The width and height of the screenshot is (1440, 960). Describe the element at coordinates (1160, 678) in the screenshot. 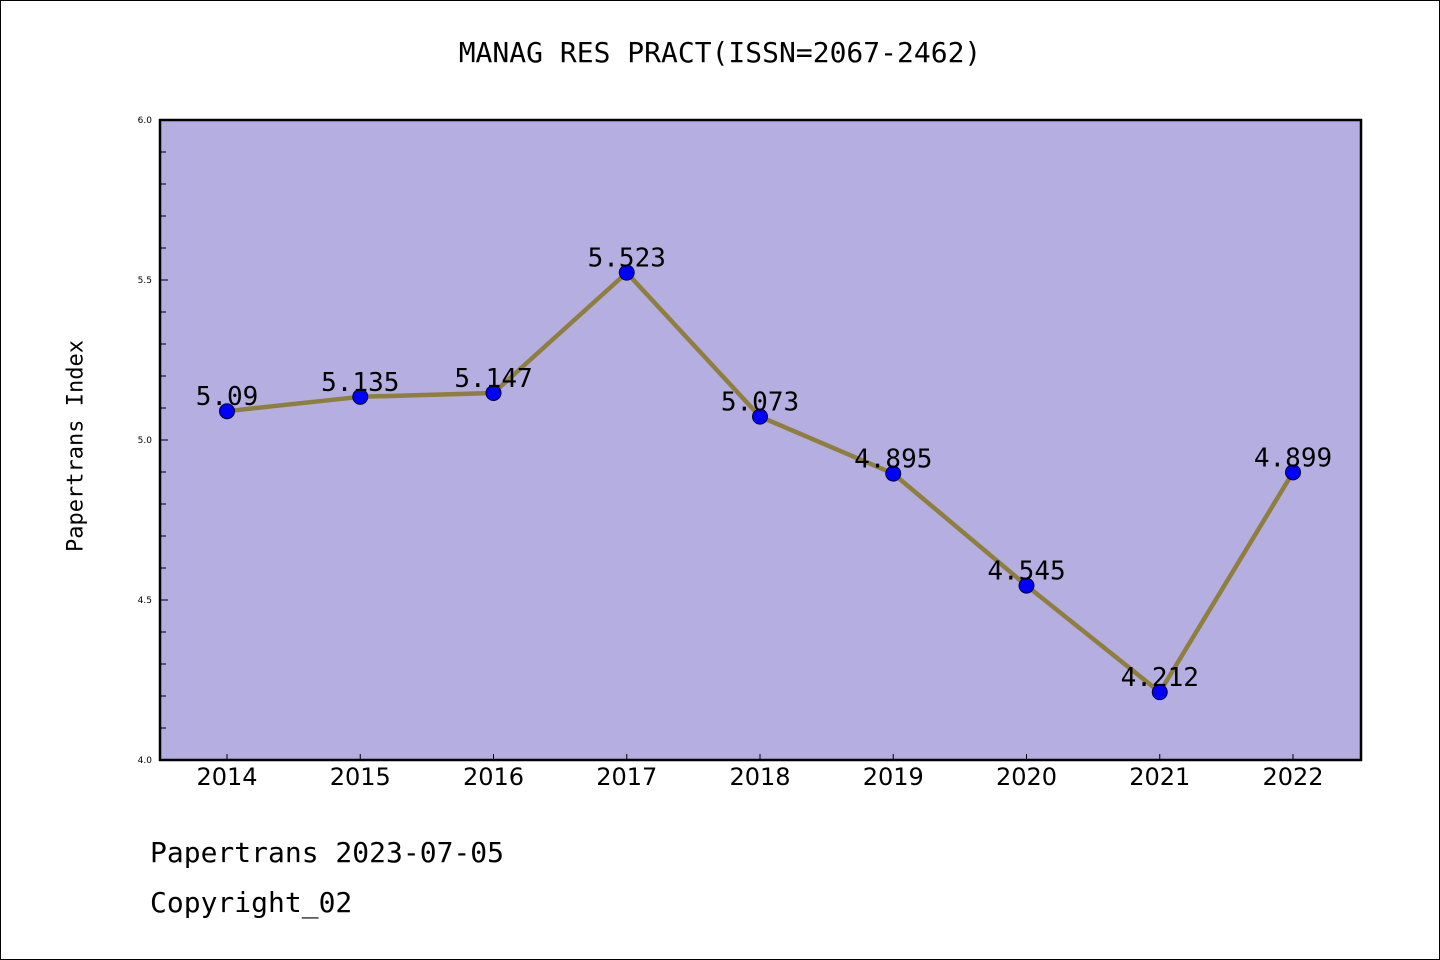

I see `data-label: 4.212` at that location.